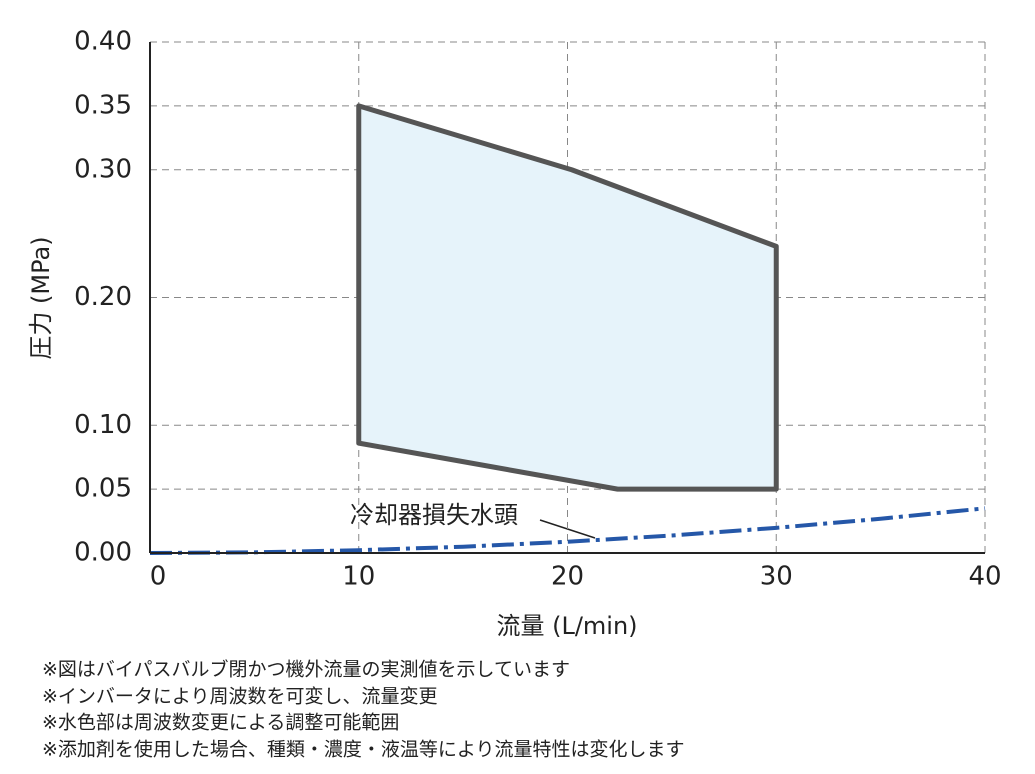  I want to click on y-tick-label: 0.30, so click(103, 169).